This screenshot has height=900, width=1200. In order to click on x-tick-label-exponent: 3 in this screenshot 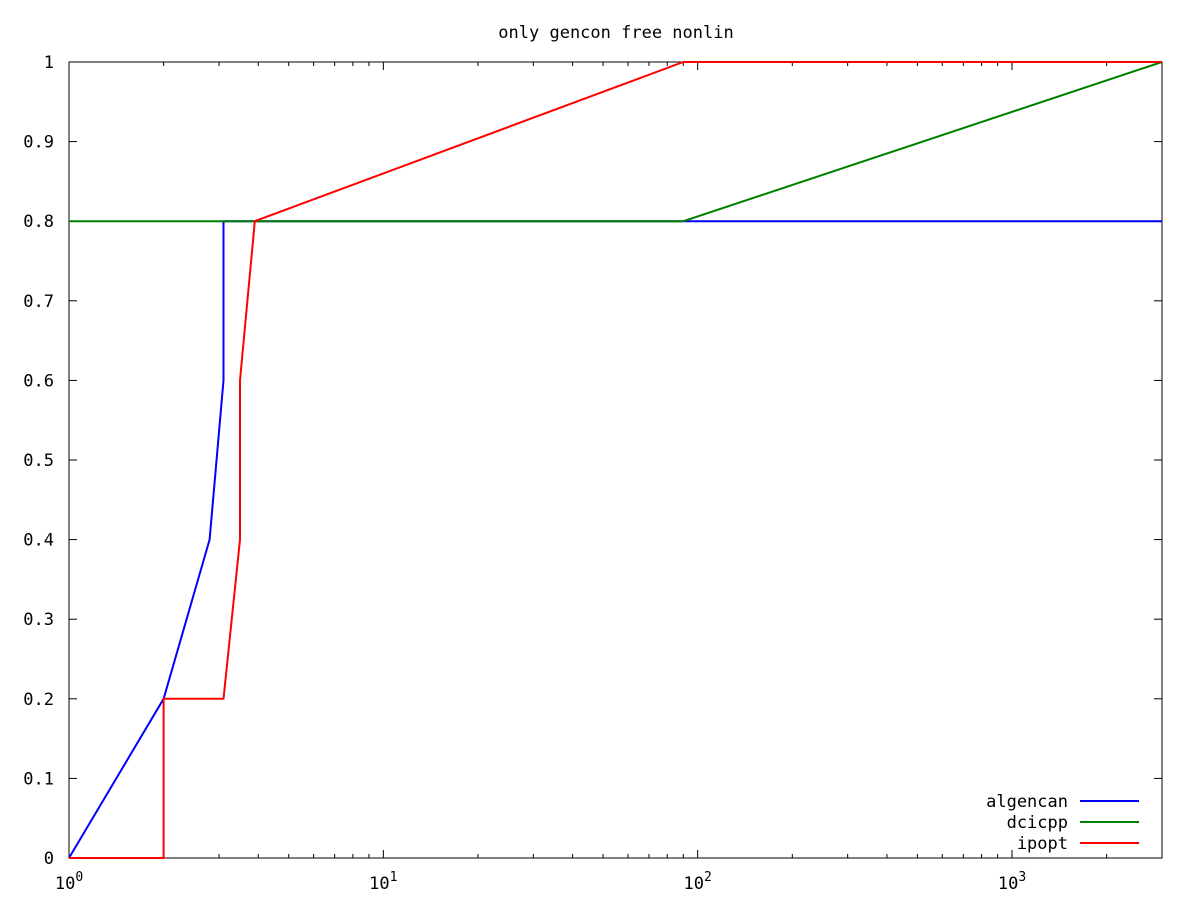, I will do `click(1022, 877)`.